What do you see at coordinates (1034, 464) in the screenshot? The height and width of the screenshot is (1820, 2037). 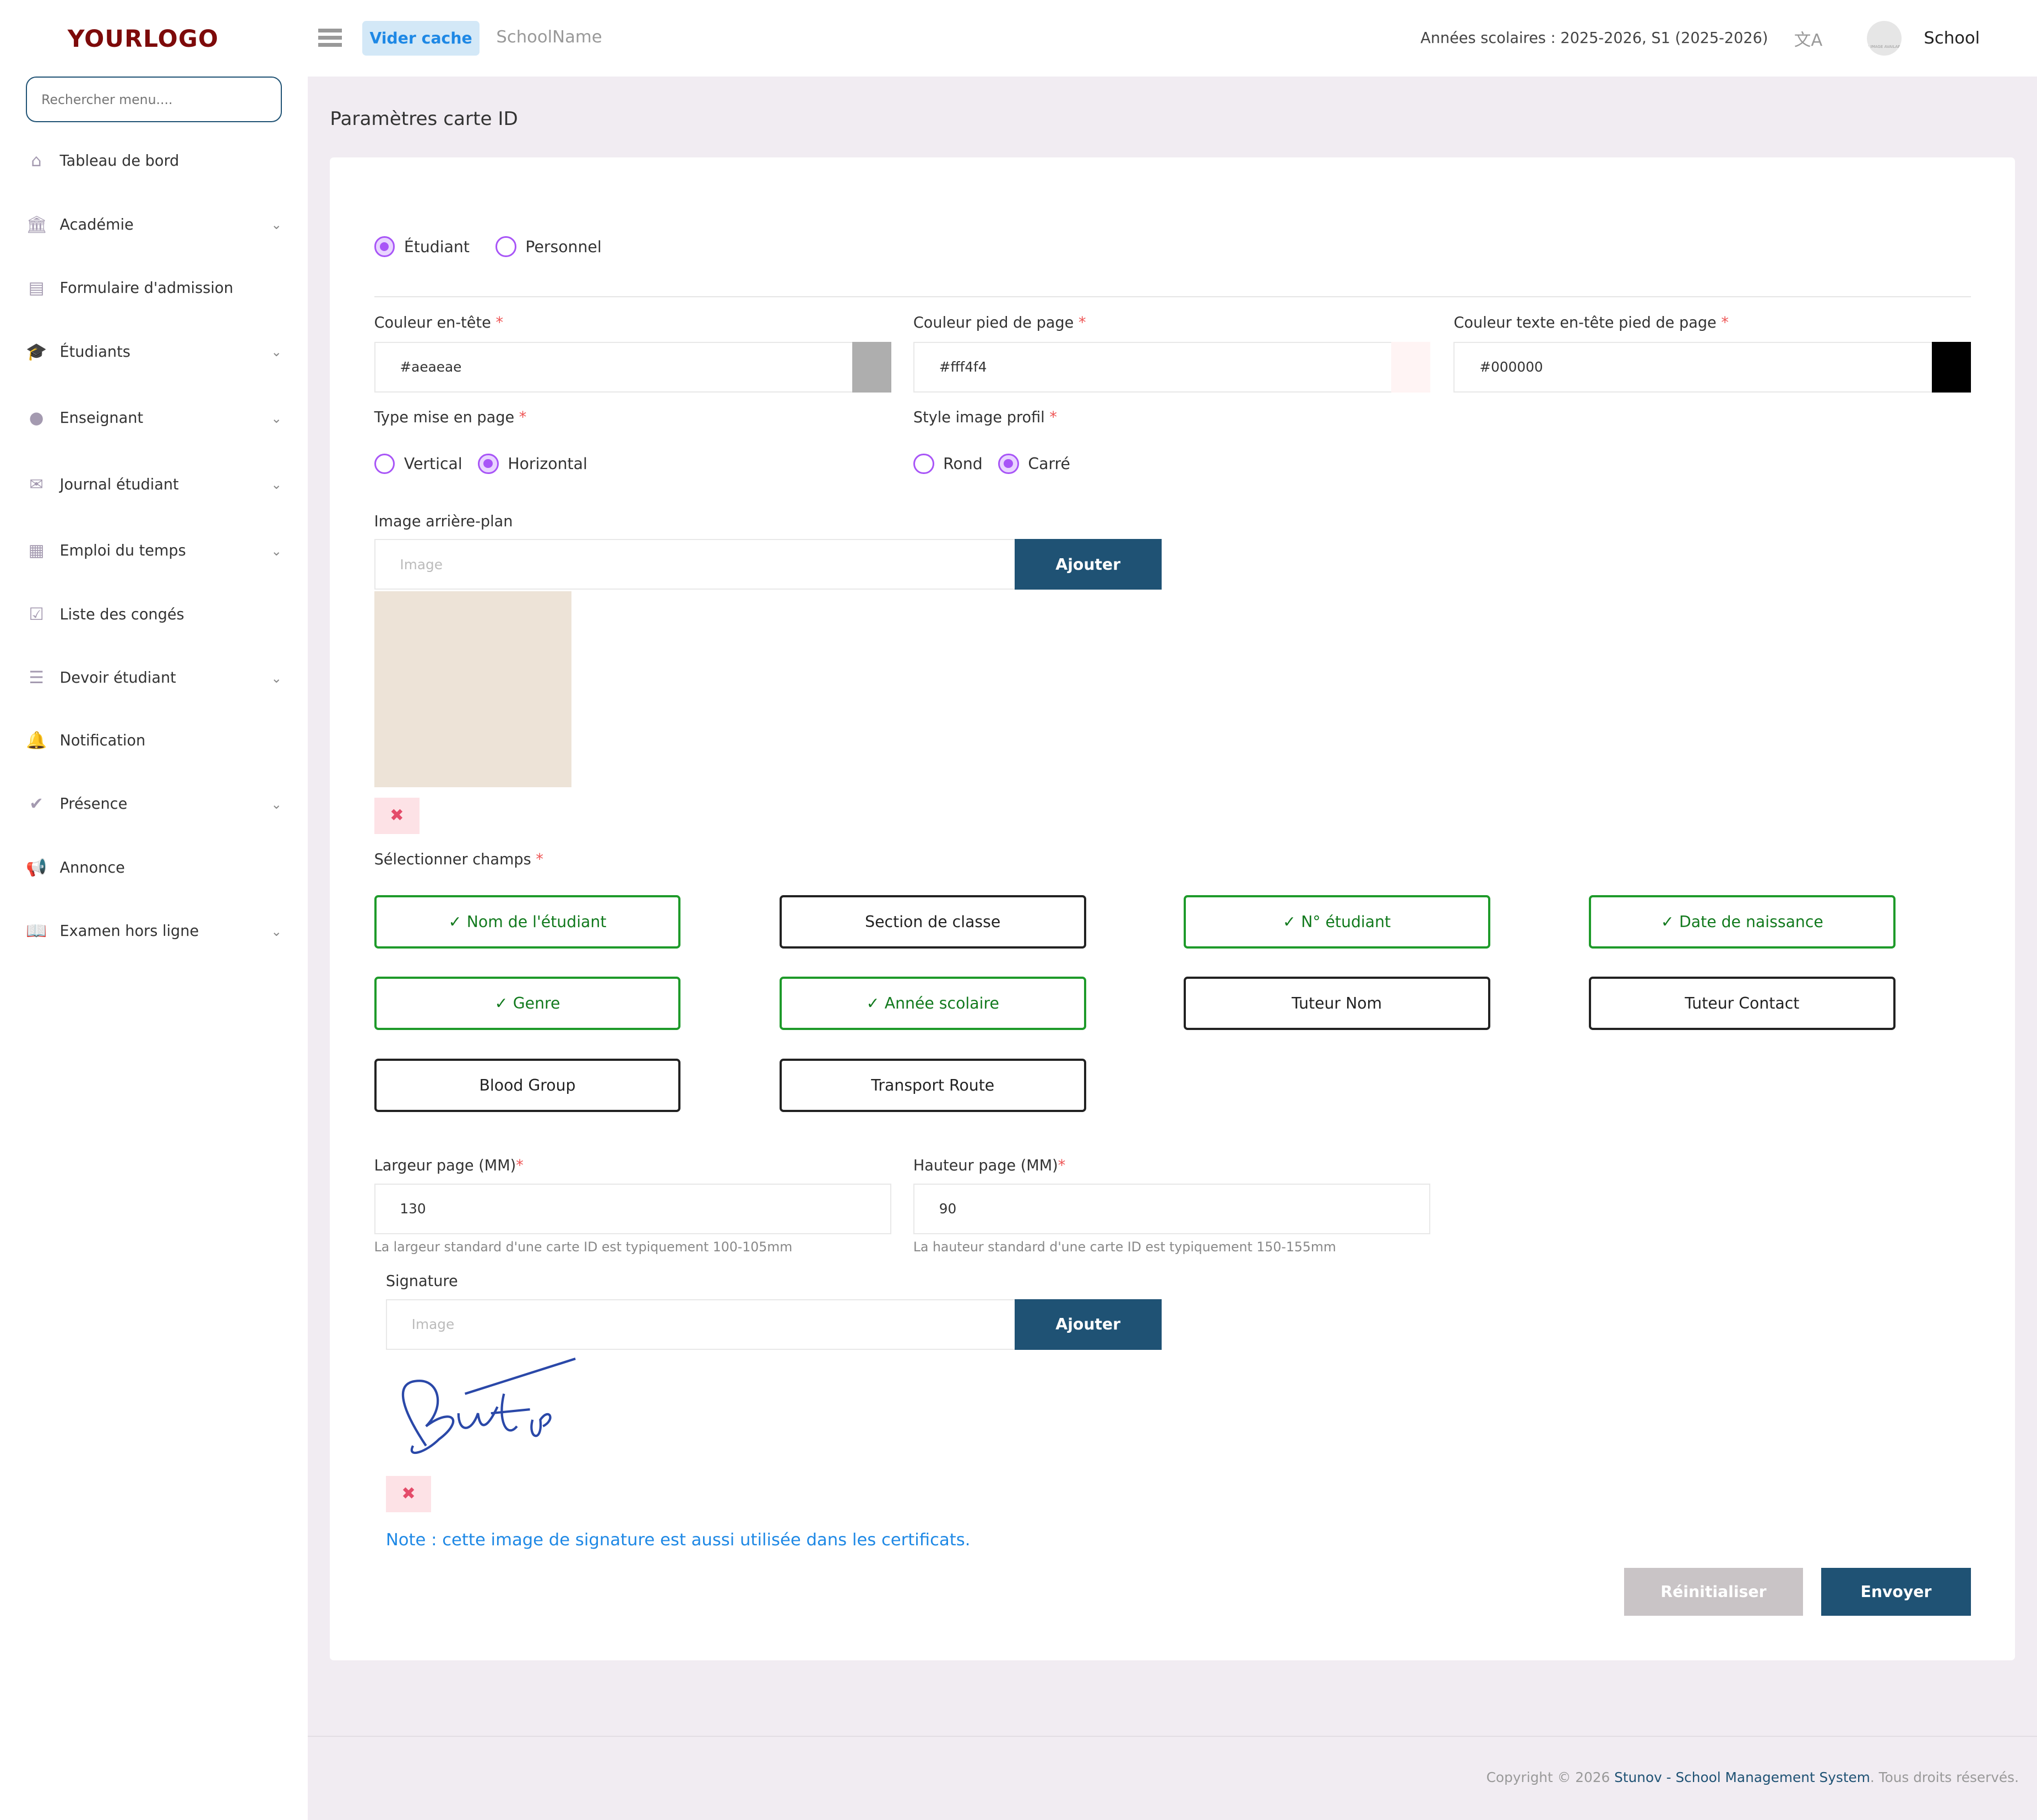 I see `radio-option: Carré` at bounding box center [1034, 464].